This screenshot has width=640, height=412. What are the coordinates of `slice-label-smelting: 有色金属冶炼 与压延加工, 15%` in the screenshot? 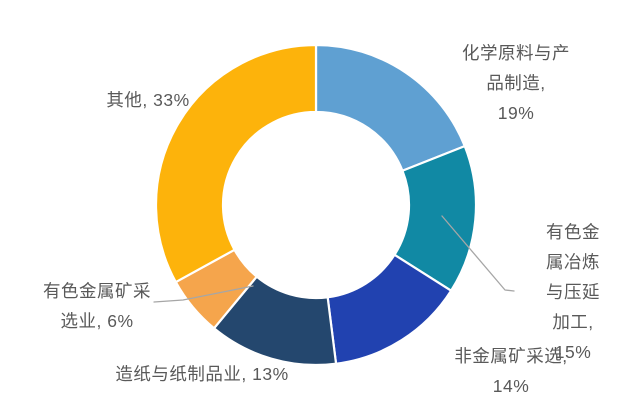 It's located at (573, 292).